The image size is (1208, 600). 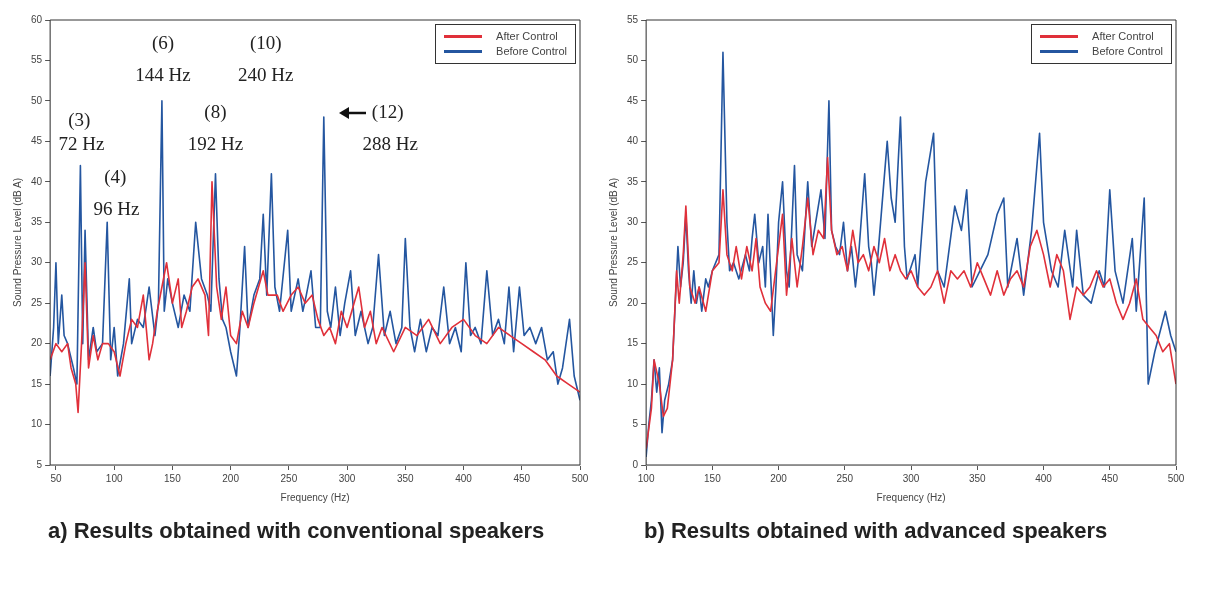 What do you see at coordinates (296, 530) in the screenshot?
I see `text: a) Results obtained with conventional speakers` at bounding box center [296, 530].